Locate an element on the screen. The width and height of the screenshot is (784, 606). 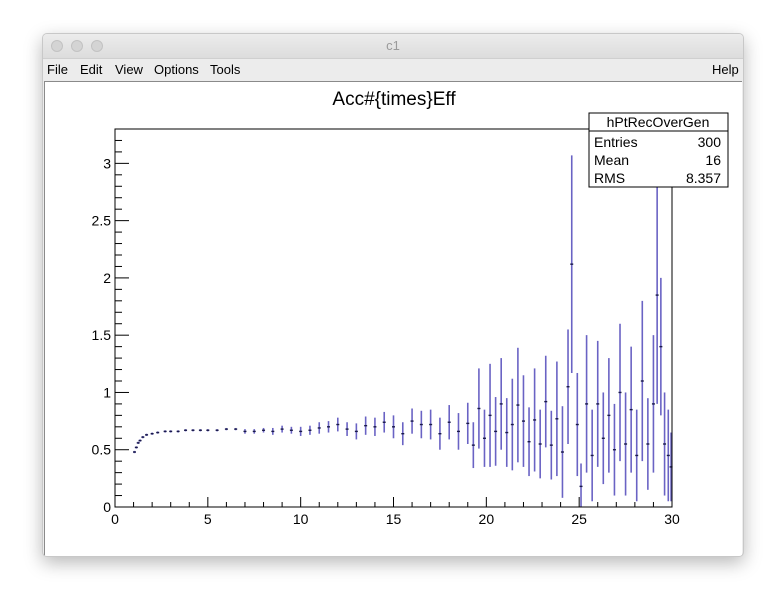
menu-options: Options is located at coordinates (176, 69).